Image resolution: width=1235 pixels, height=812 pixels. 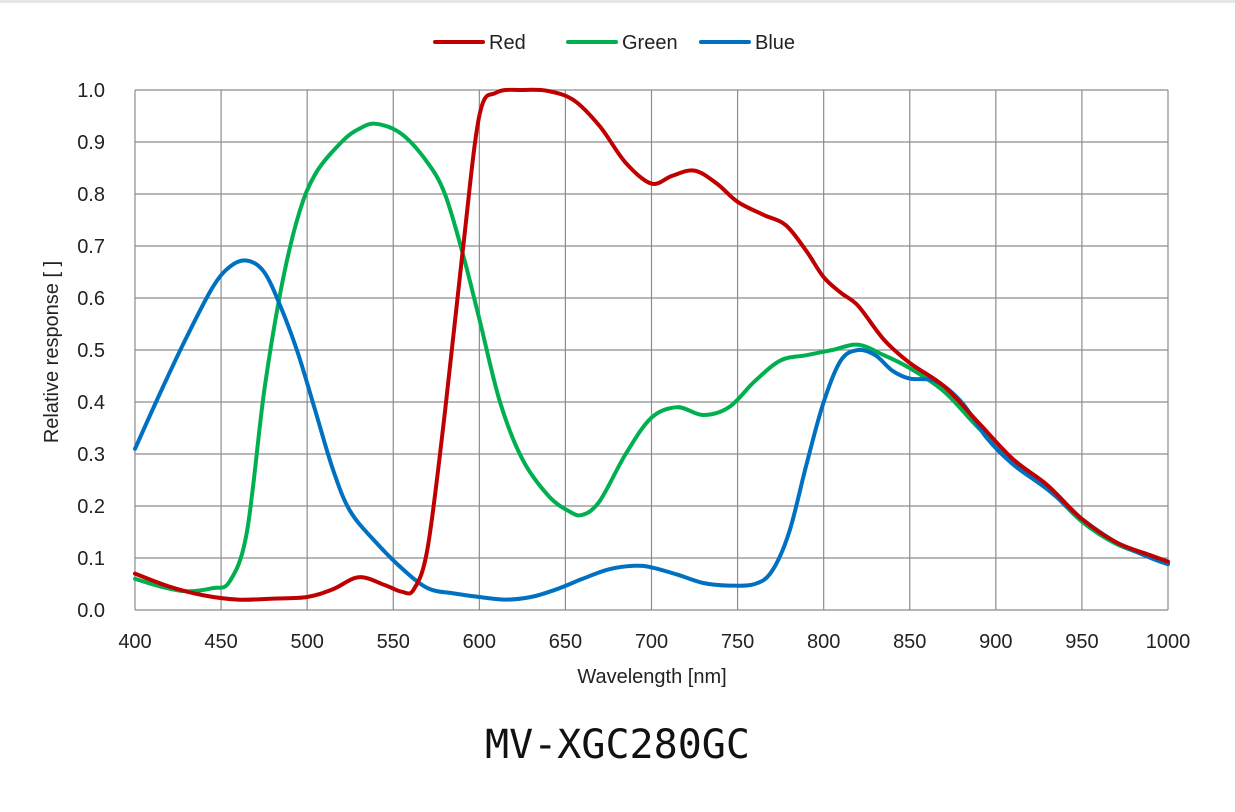 What do you see at coordinates (737, 642) in the screenshot?
I see `x-tick-label: 750` at bounding box center [737, 642].